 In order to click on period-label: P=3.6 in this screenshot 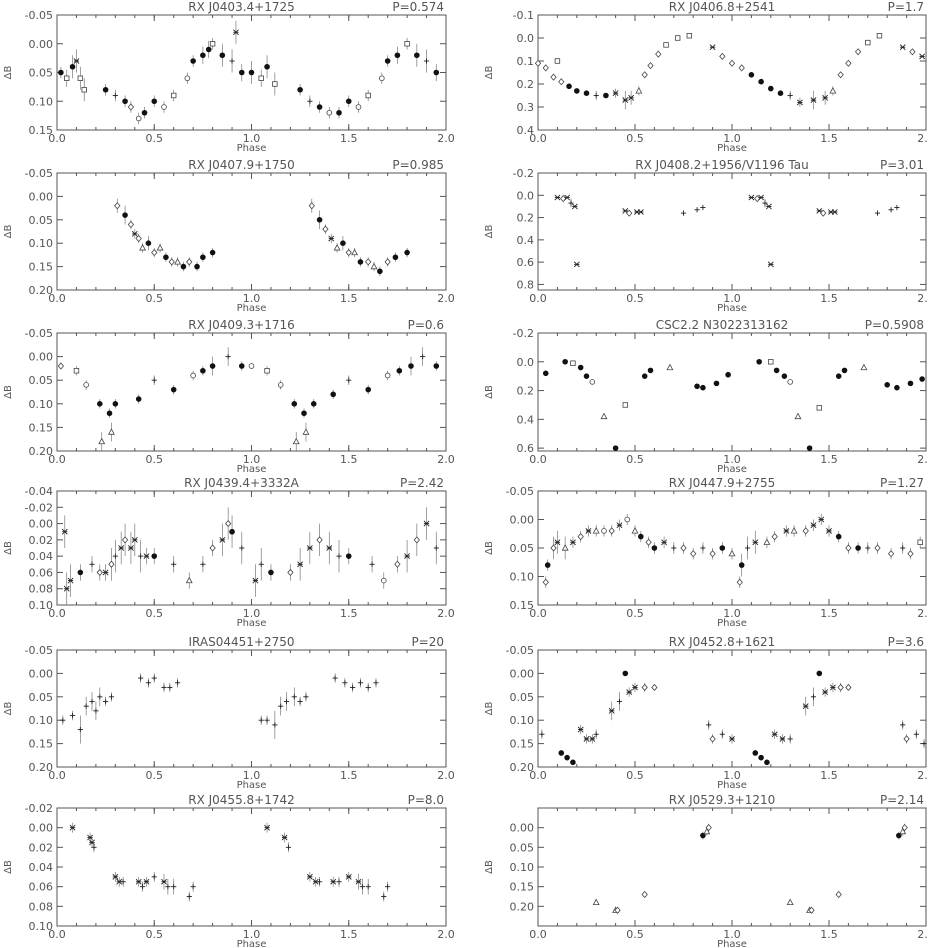, I will do `click(906, 642)`.